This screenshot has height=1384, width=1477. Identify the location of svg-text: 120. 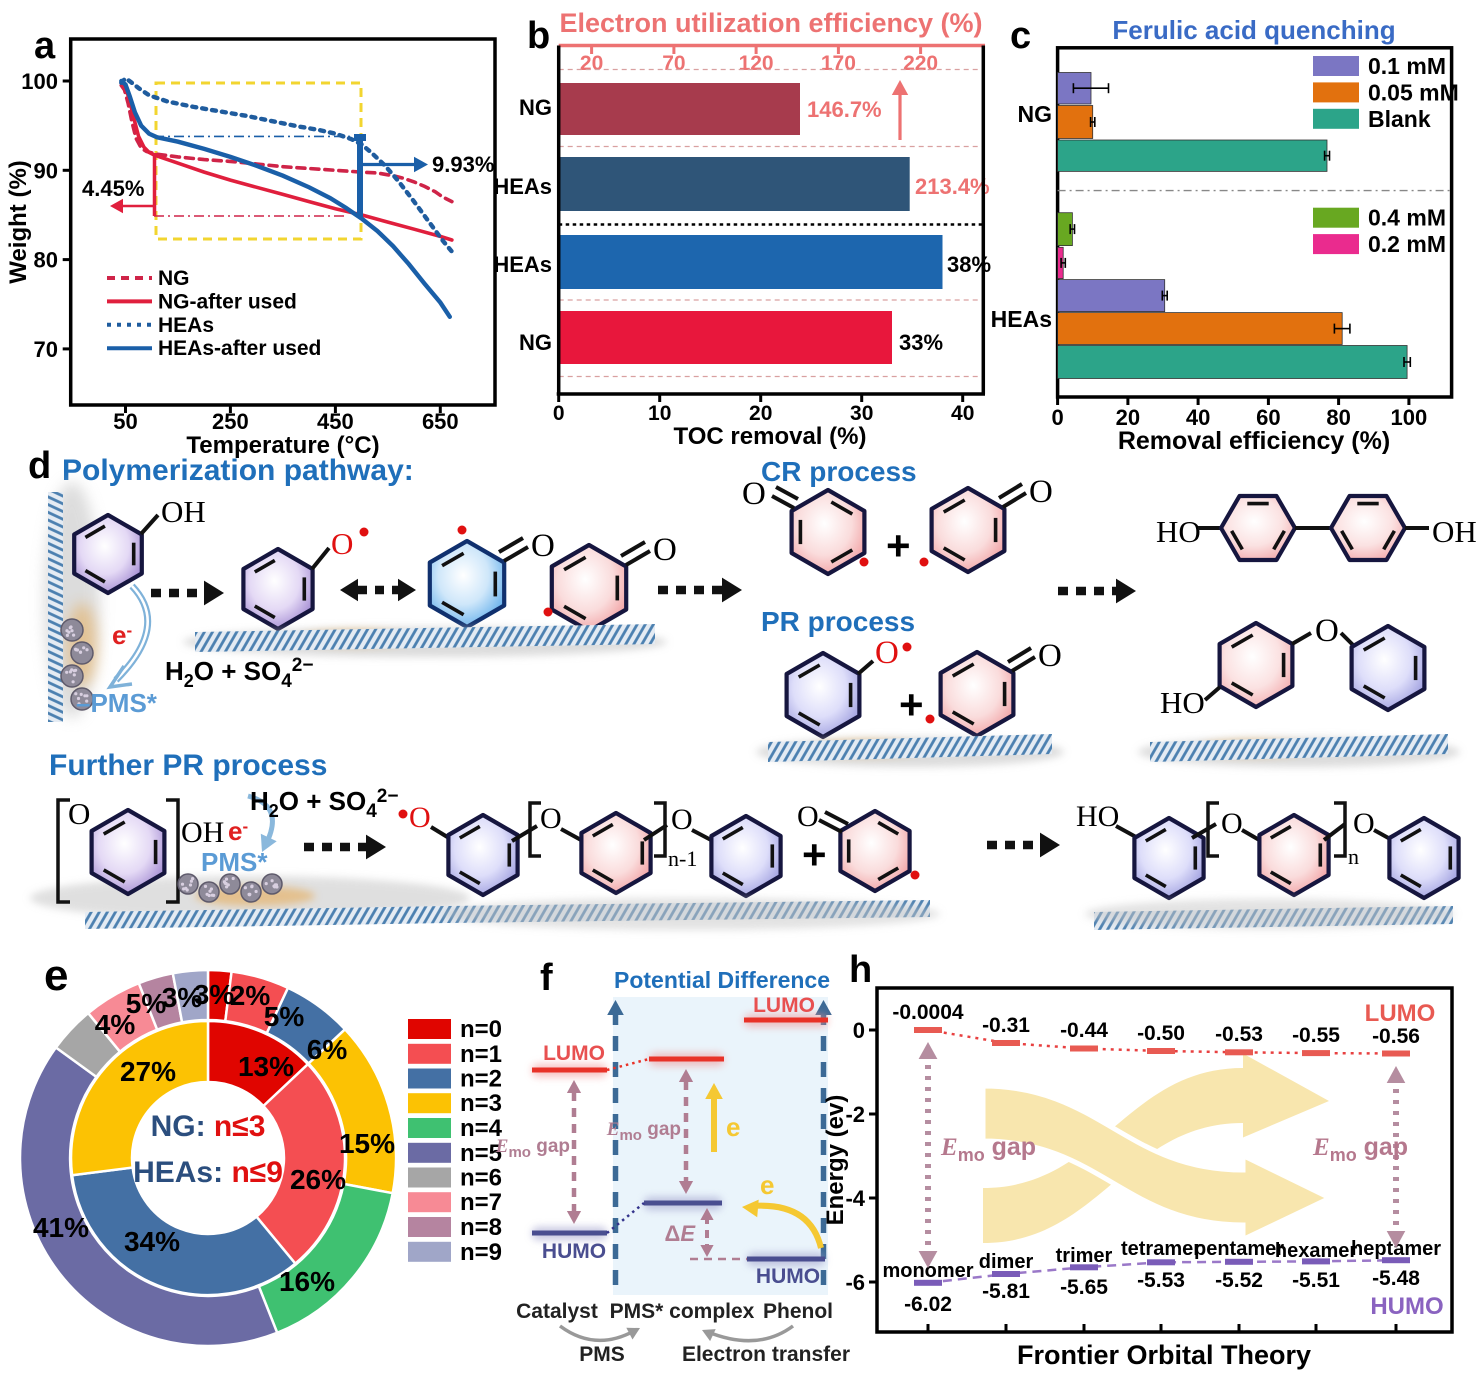
(756, 63).